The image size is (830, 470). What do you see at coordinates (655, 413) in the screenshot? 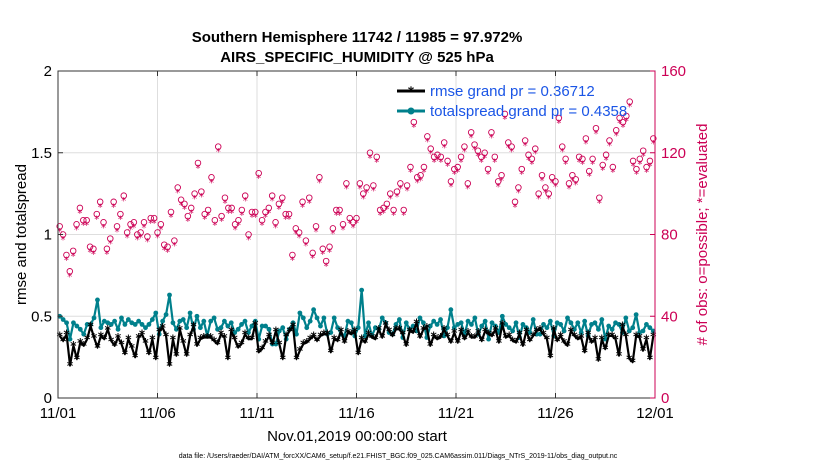
I see `x-tick-label: 12/01` at bounding box center [655, 413].